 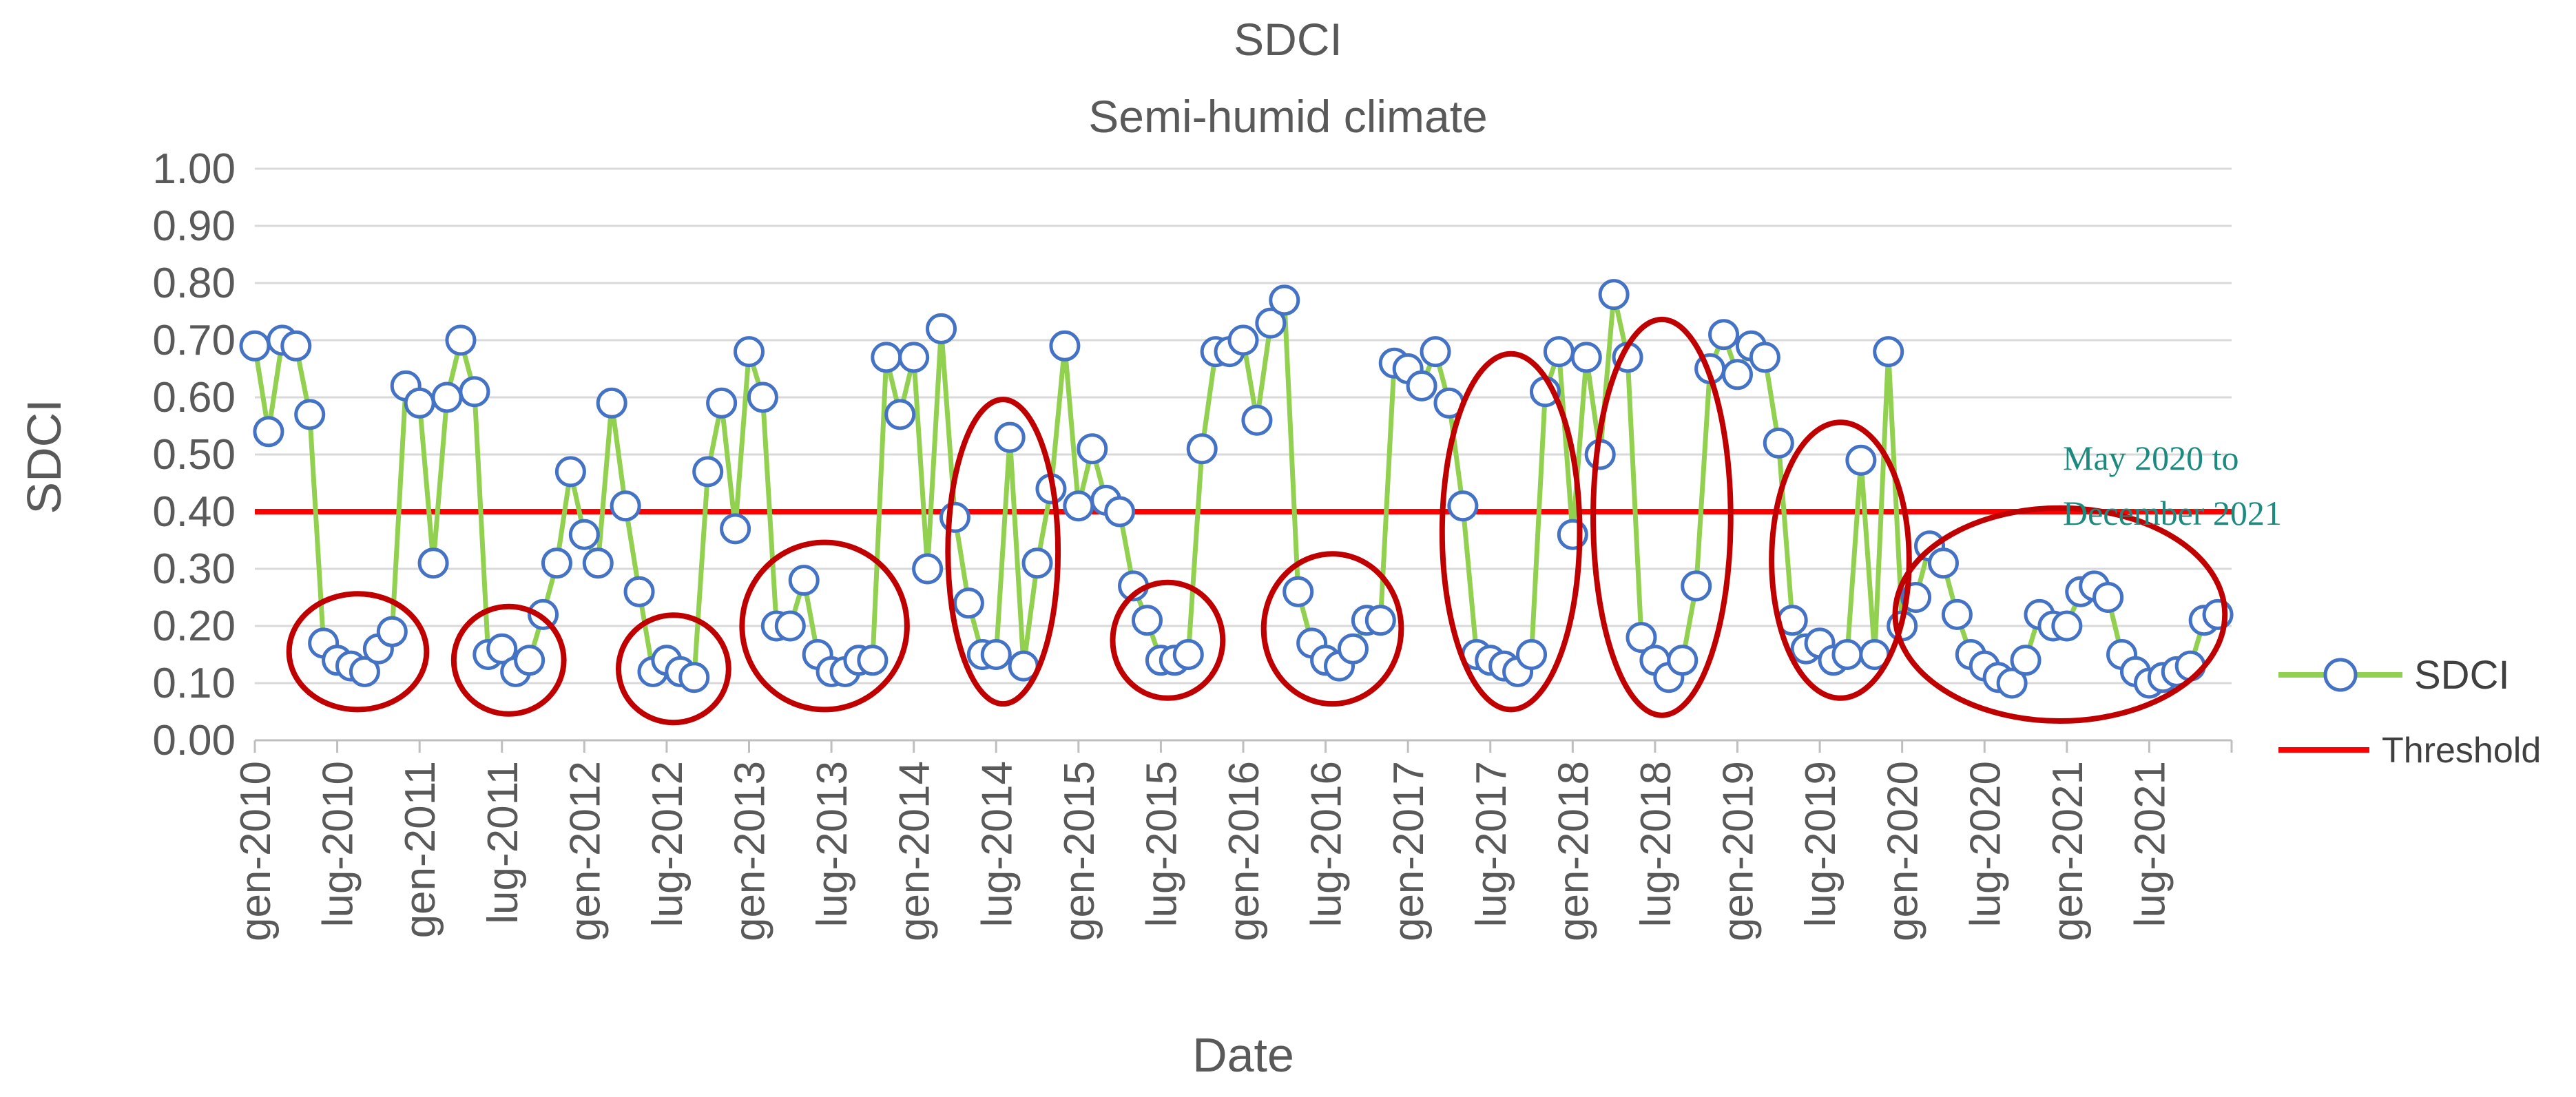 I want to click on y-tick-label: 0.30, so click(x=194, y=569).